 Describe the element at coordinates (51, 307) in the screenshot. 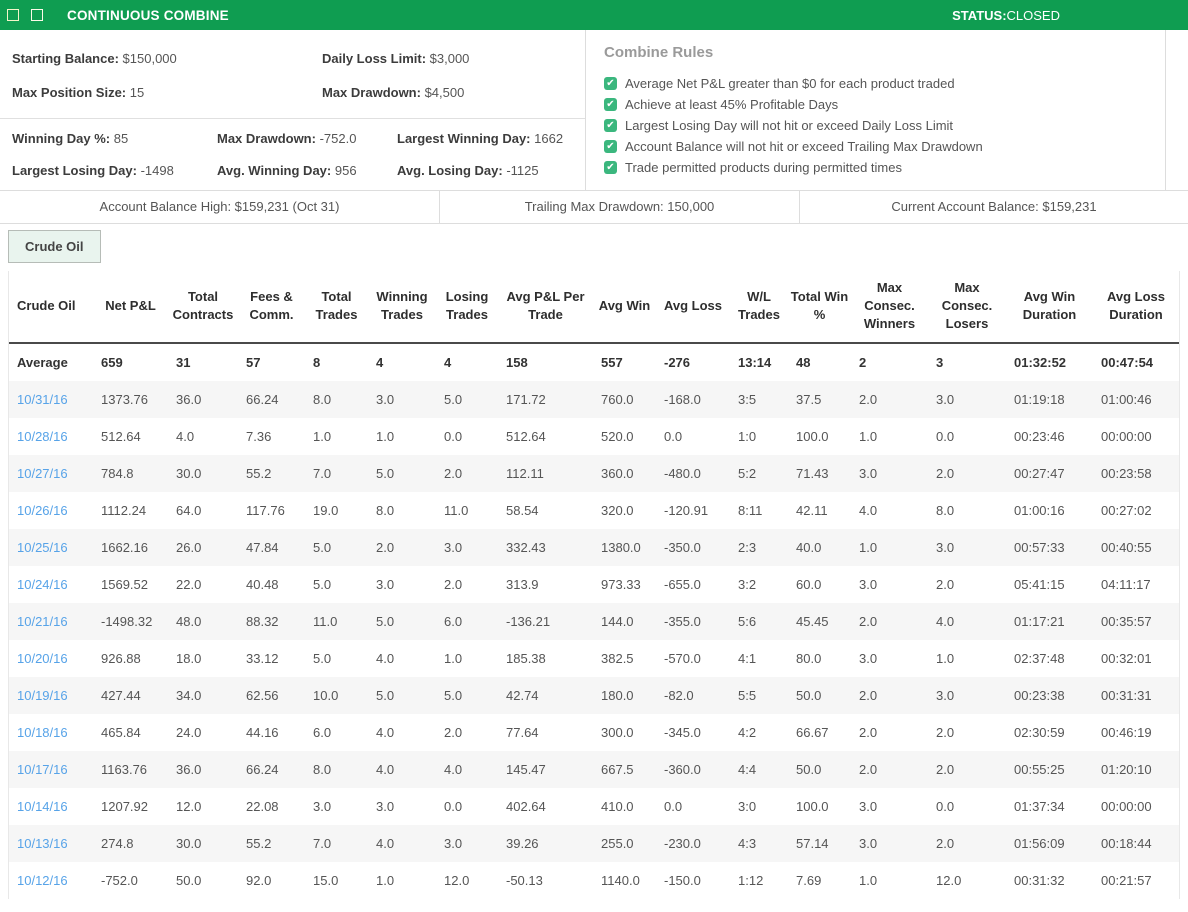

I see `column-header: Crude Oil` at that location.